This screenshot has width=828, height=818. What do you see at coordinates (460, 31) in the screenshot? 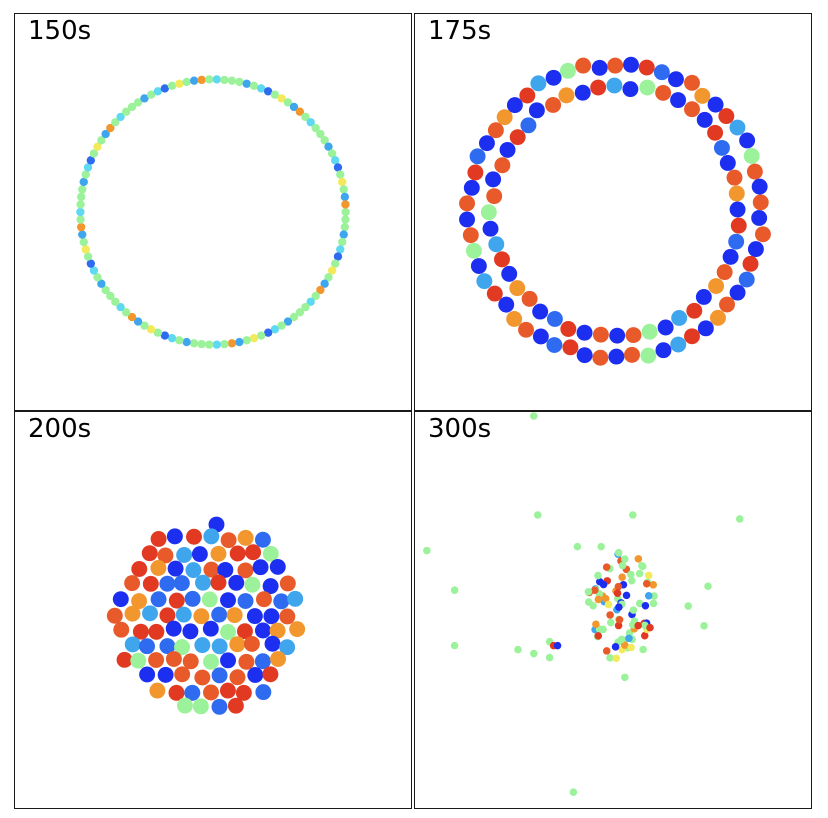
I see `panel-175s-label: 175s` at bounding box center [460, 31].